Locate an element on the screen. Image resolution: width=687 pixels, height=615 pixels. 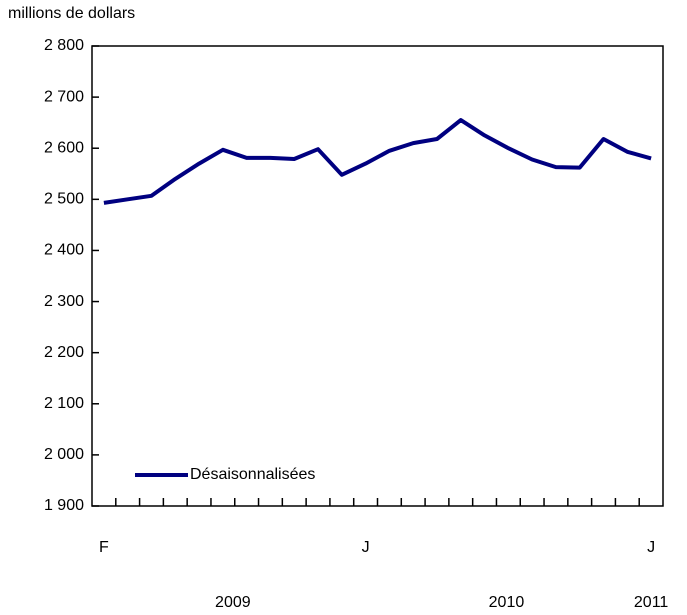
y-tick-label: 1 900 is located at coordinates (64, 505).